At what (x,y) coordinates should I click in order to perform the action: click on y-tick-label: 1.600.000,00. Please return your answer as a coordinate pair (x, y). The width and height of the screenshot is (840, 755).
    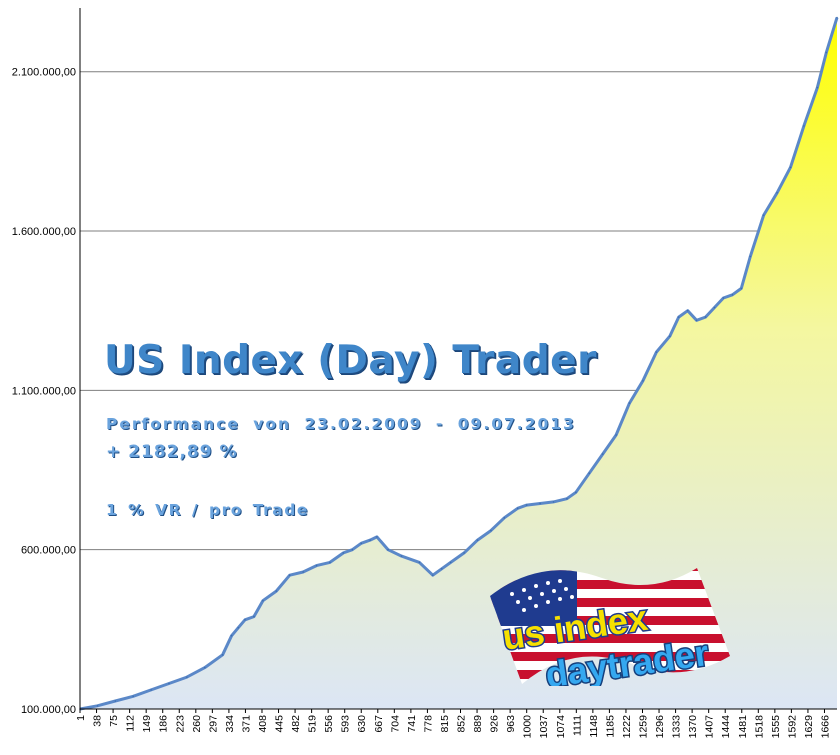
    Looking at the image, I should click on (44, 232).